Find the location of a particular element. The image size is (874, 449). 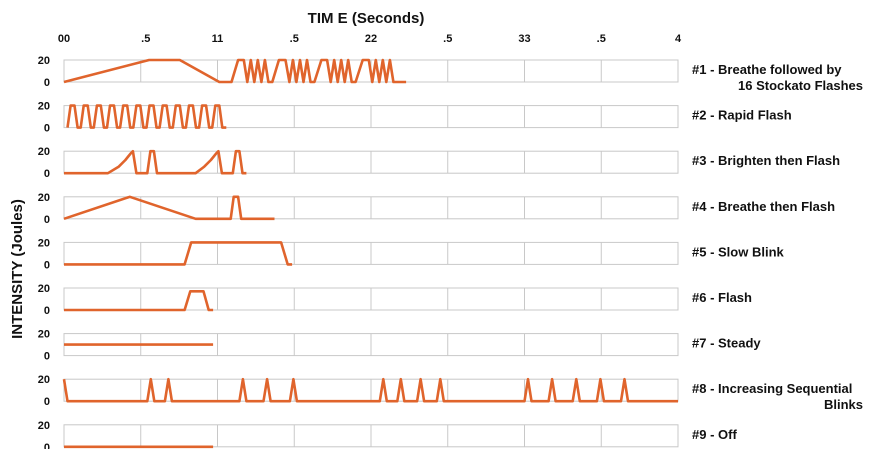

x-tick-label: 00 is located at coordinates (64, 39).